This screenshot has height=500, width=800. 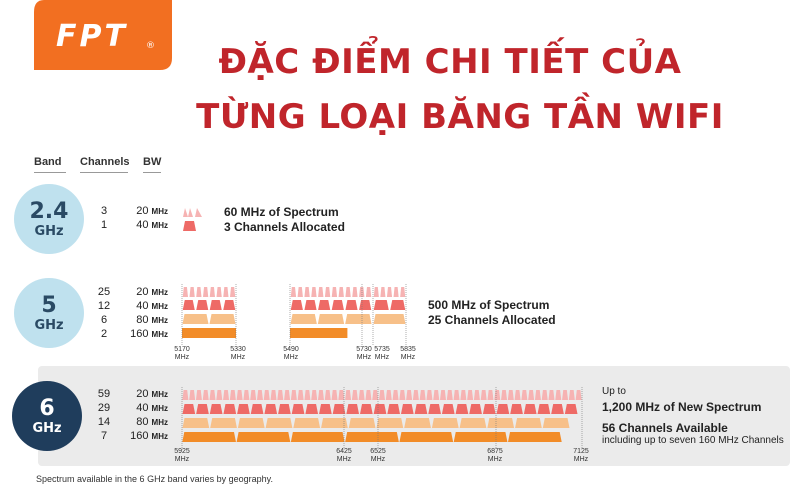 I want to click on band-value: 2.4, so click(x=49, y=211).